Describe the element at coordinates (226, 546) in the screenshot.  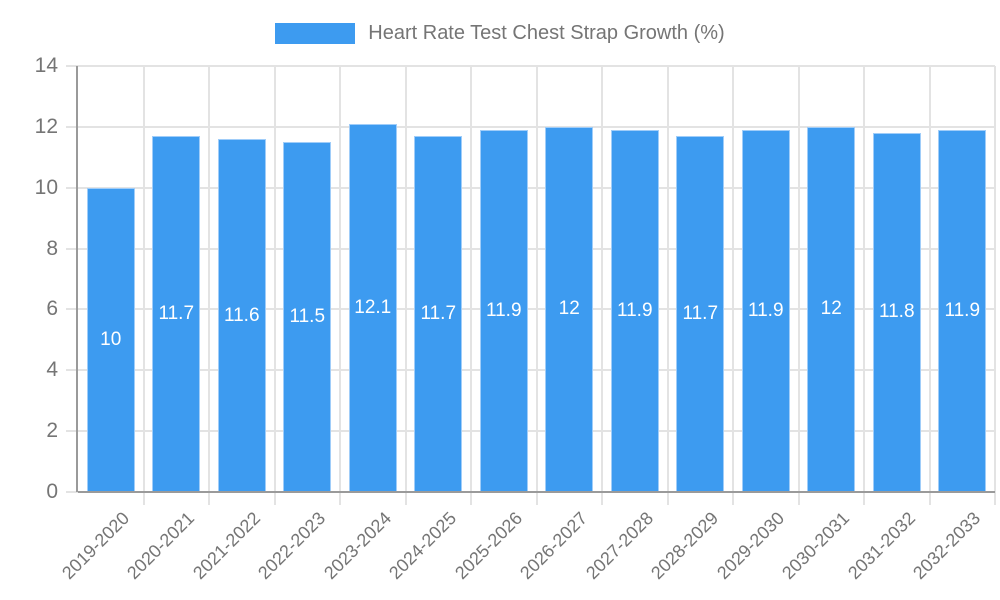
I see `x-axis-tick-label: 2021-2022` at that location.